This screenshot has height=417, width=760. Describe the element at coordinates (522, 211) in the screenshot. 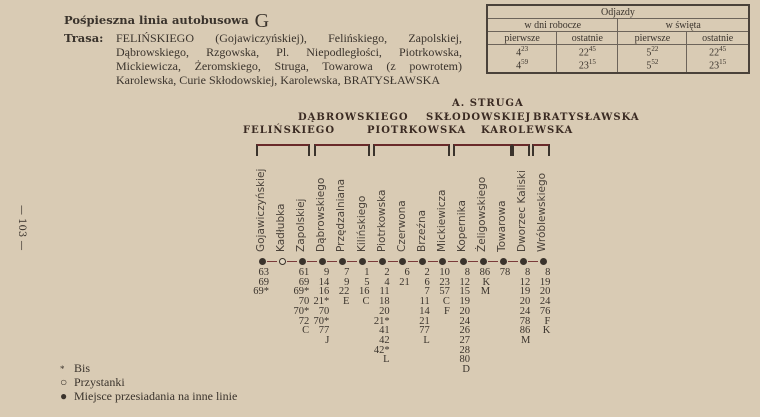

I see `stop-name: Dworzec Kaliski` at that location.